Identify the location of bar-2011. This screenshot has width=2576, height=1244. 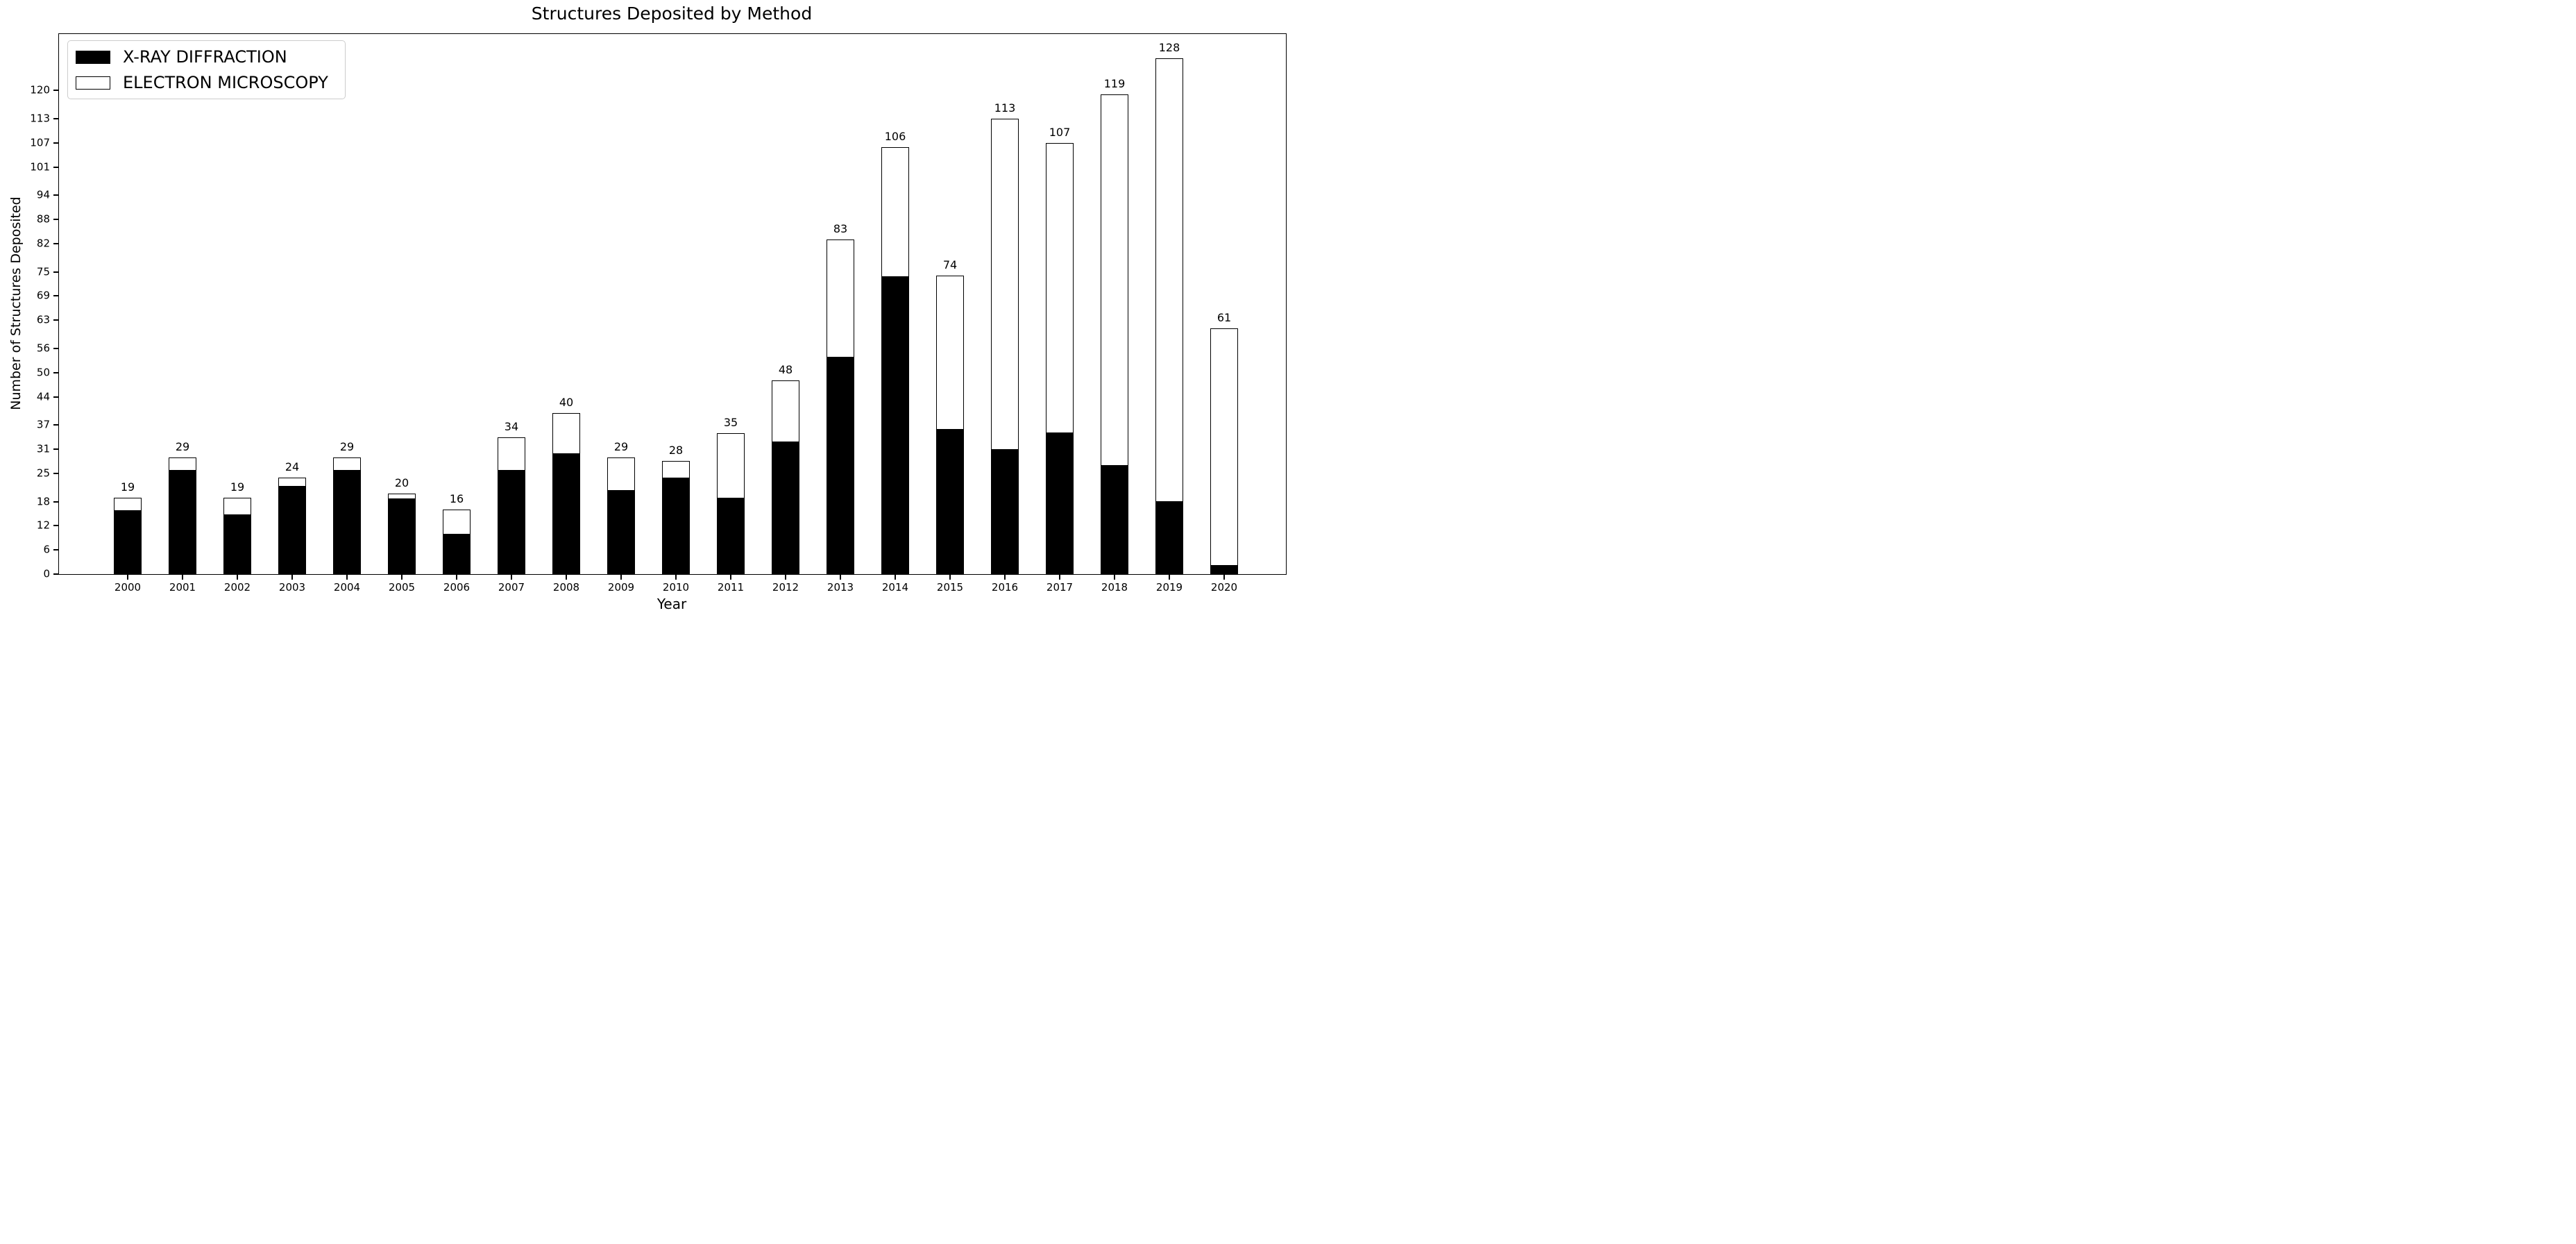
(731, 503).